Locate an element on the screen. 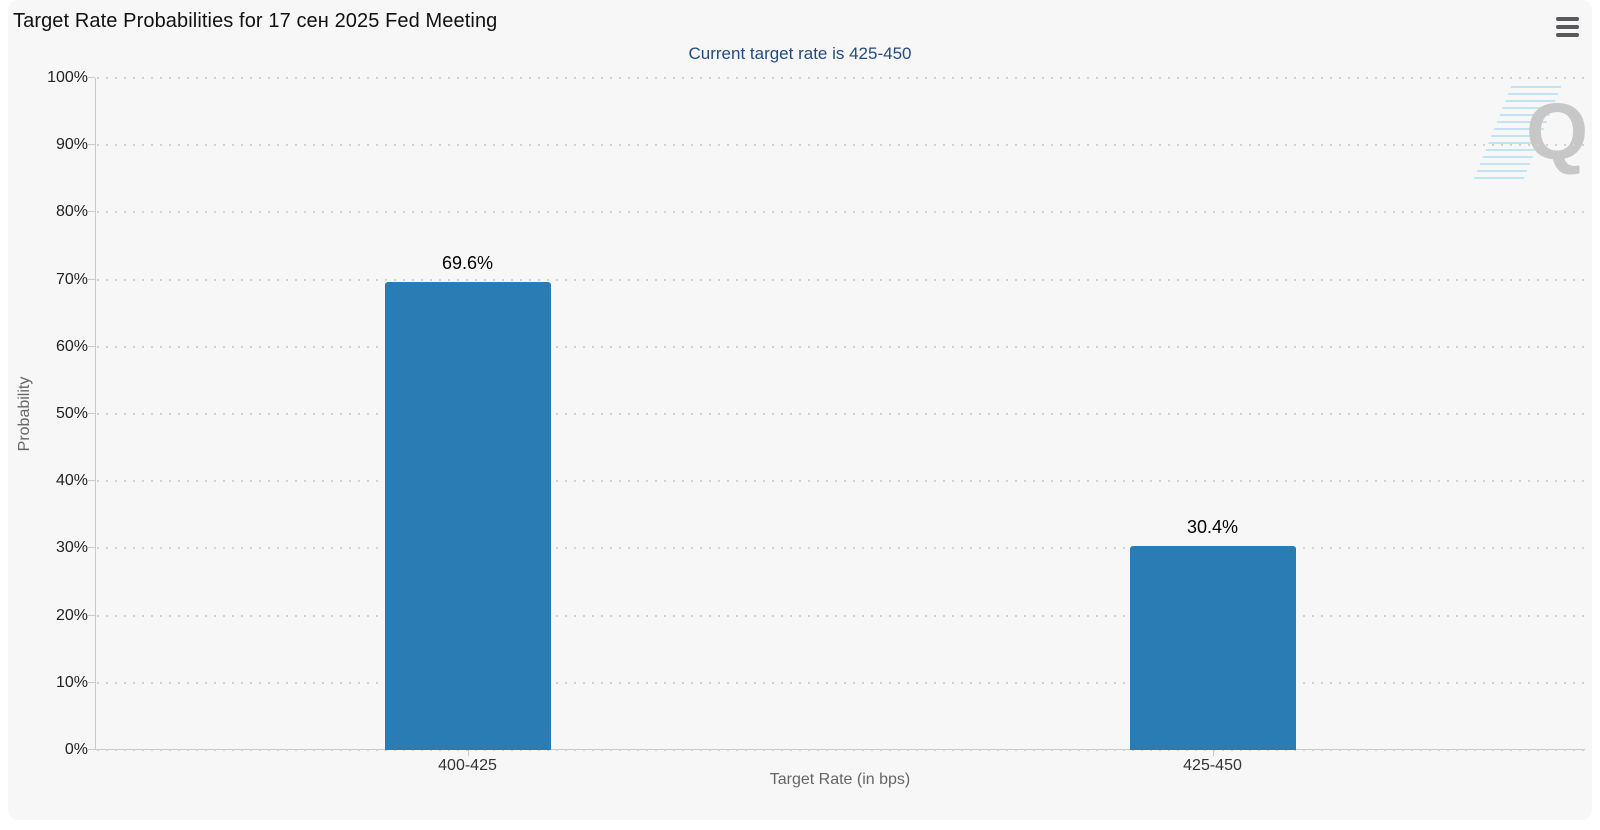 The height and width of the screenshot is (830, 1600). y-tick-label: 0% is located at coordinates (76, 749).